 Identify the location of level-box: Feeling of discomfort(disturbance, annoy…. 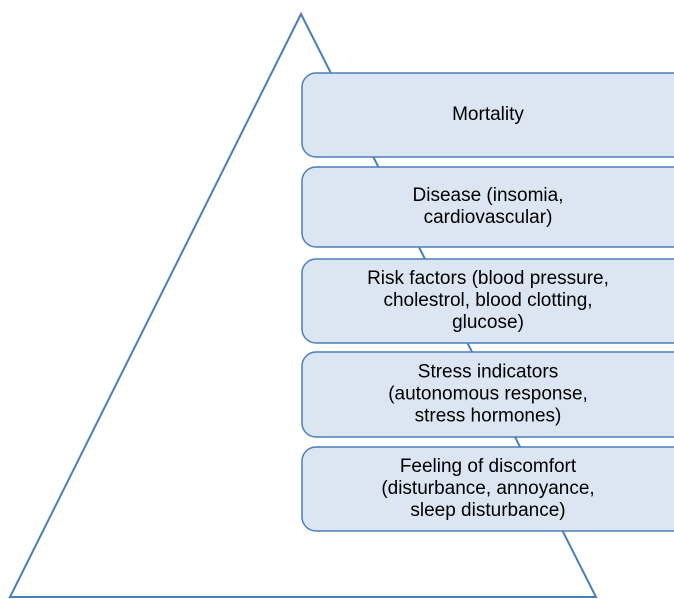
(487, 489).